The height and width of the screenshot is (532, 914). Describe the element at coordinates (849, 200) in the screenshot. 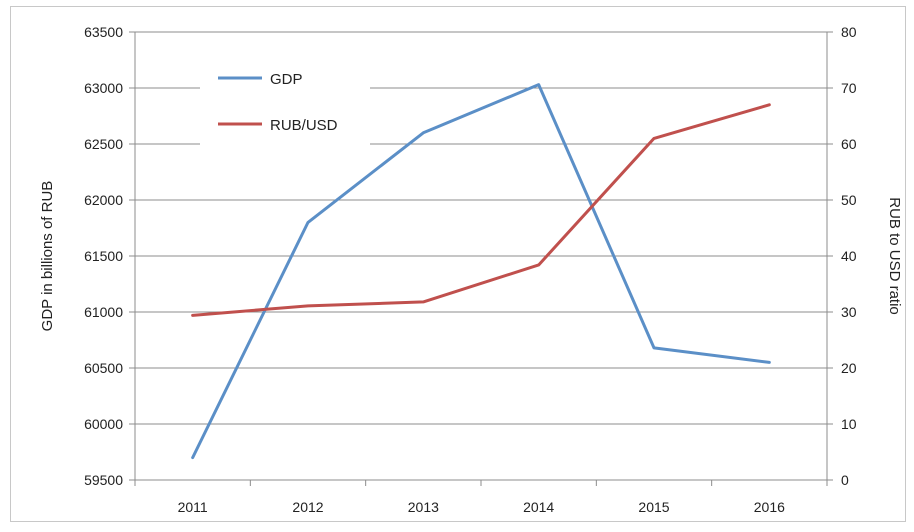

I see `right-tick-label: 50` at that location.